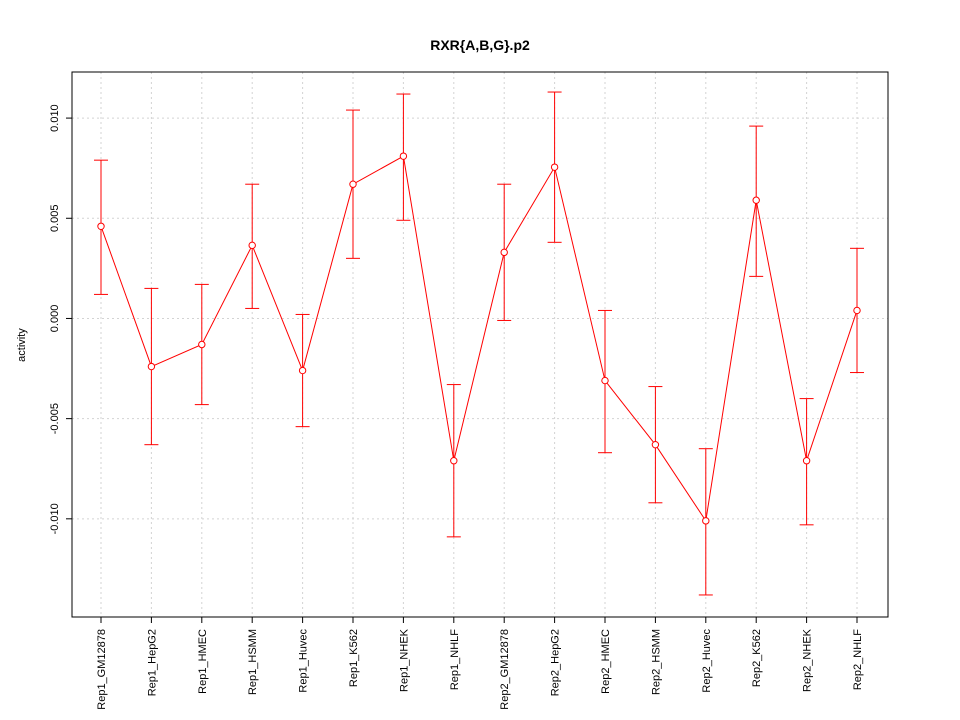 This screenshot has height=720, width=960. What do you see at coordinates (55, 319) in the screenshot?
I see `y-tick-label: 0.000` at bounding box center [55, 319].